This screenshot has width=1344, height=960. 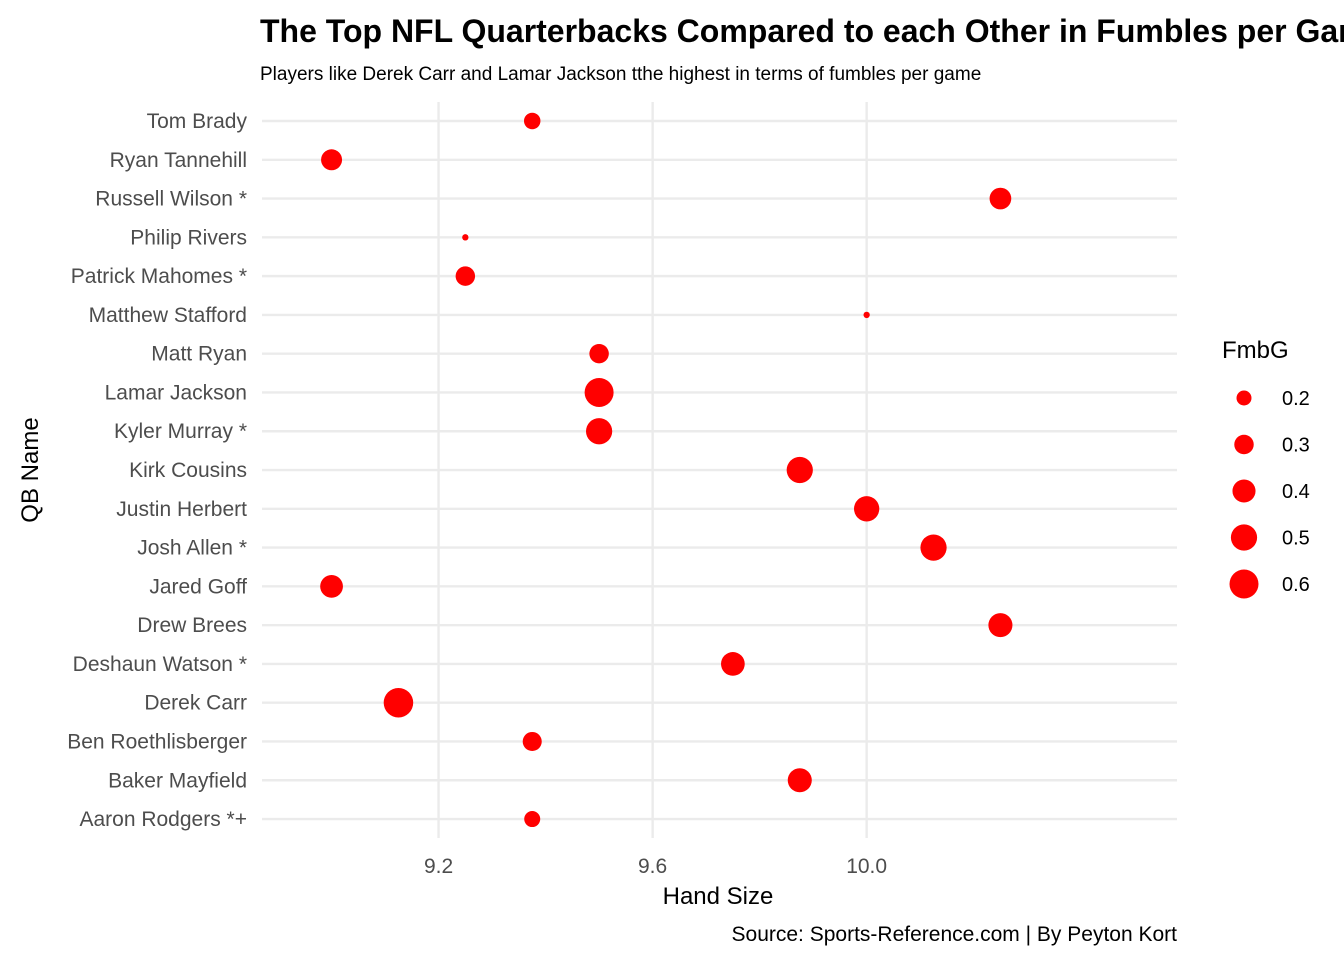 I want to click on point-jared-goff, so click(x=331, y=586).